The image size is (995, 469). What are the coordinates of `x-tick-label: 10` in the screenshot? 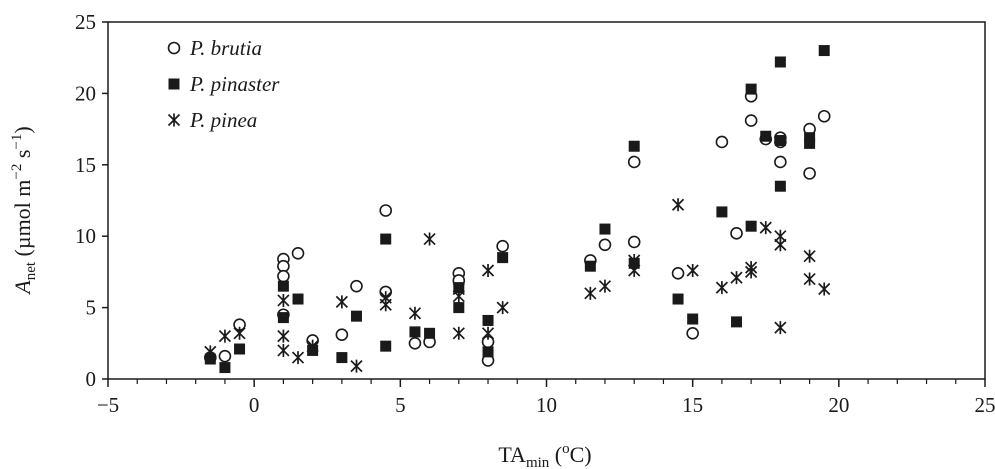 It's located at (546, 405).